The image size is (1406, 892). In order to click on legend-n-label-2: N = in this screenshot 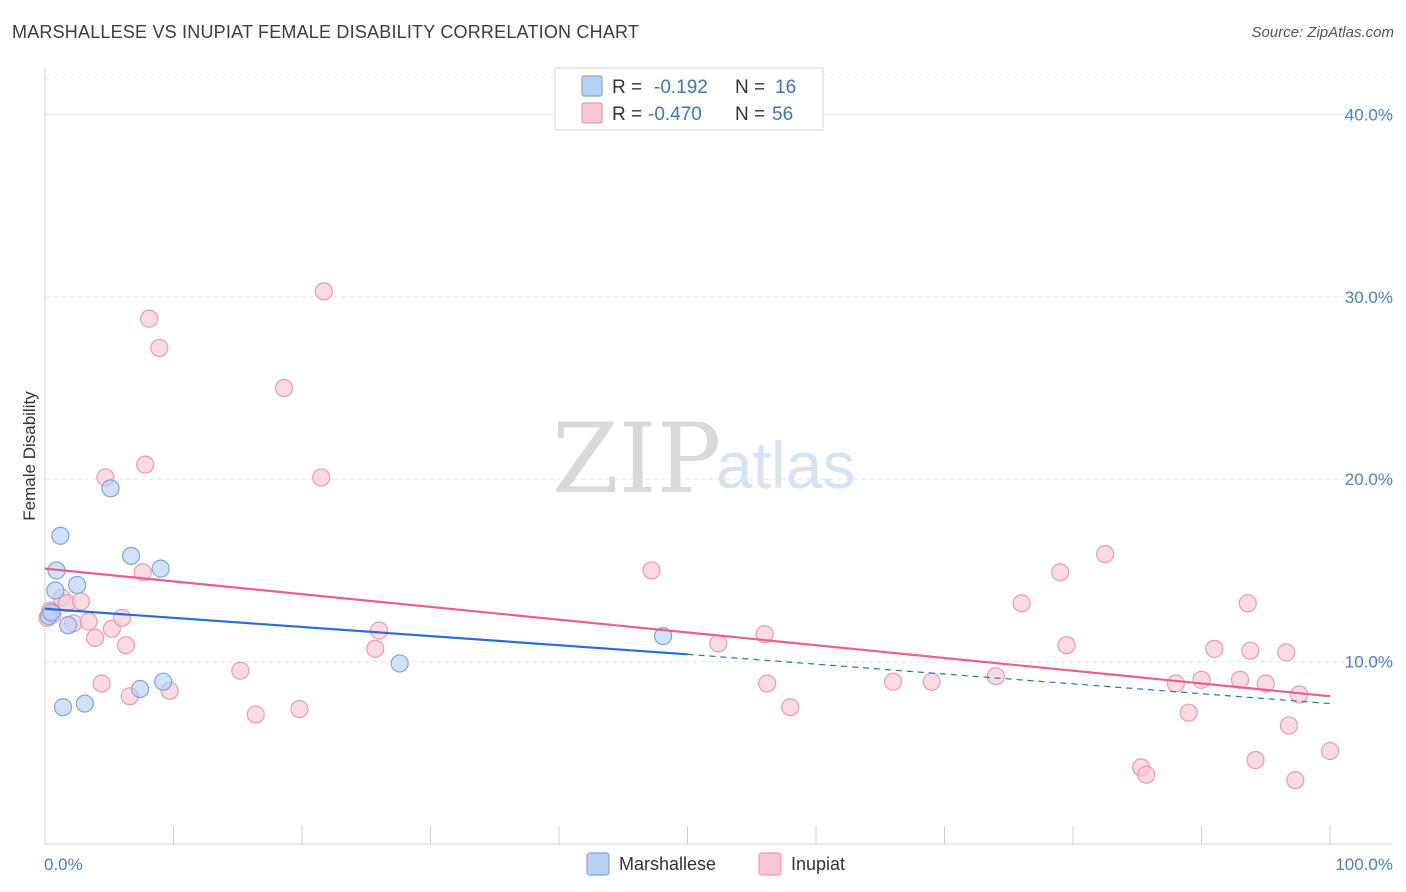, I will do `click(750, 114)`.